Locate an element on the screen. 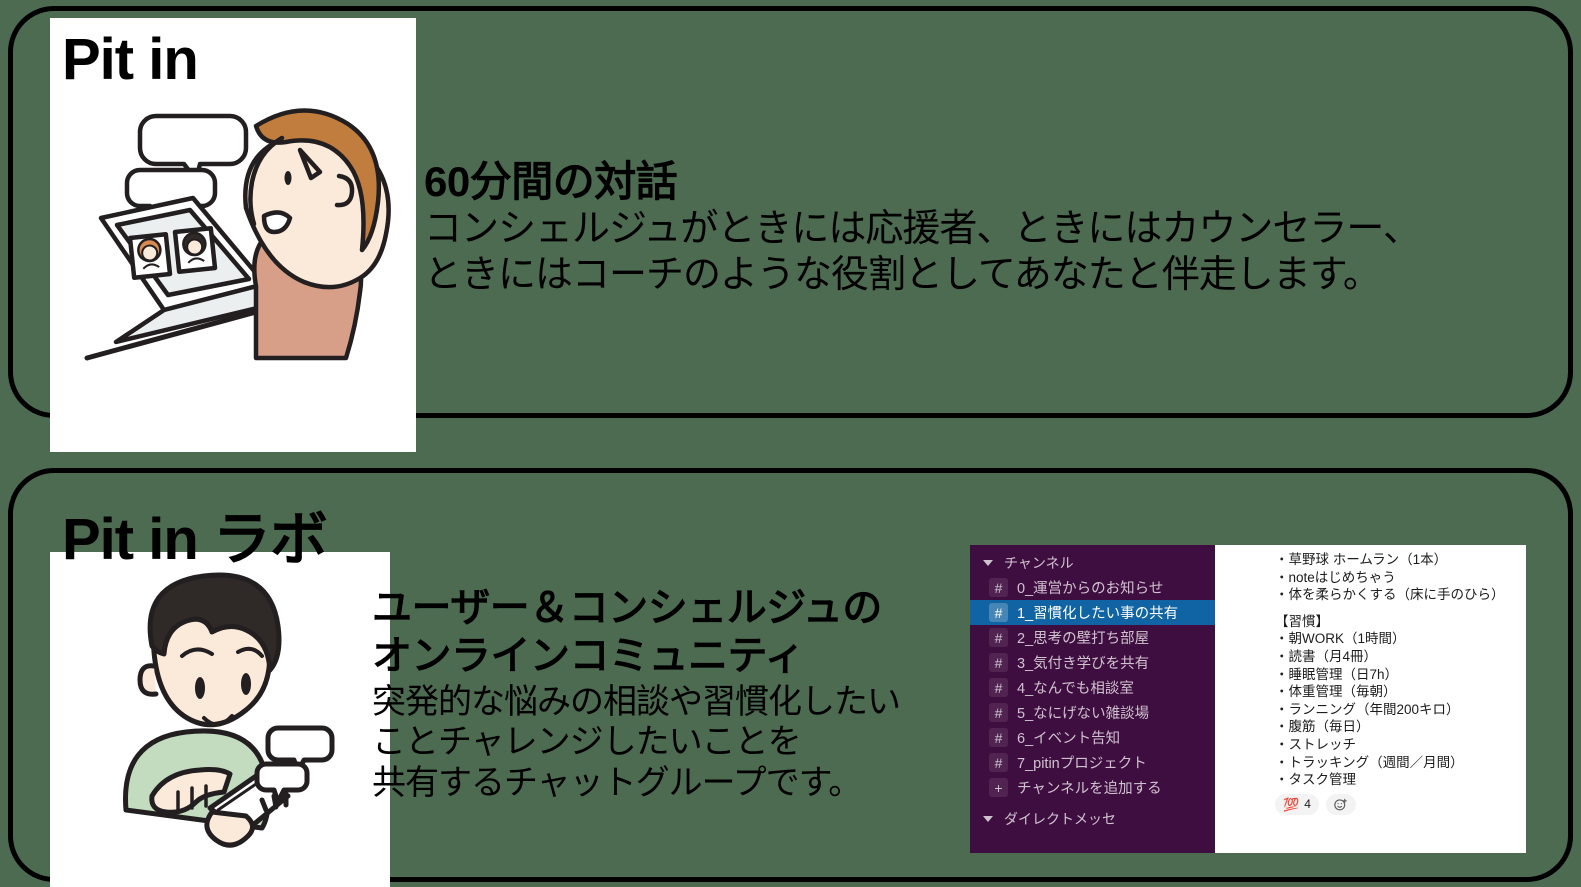 The width and height of the screenshot is (1581, 887). sidebar-channel-0: # 0_運営からのお知らせ is located at coordinates (1092, 587).